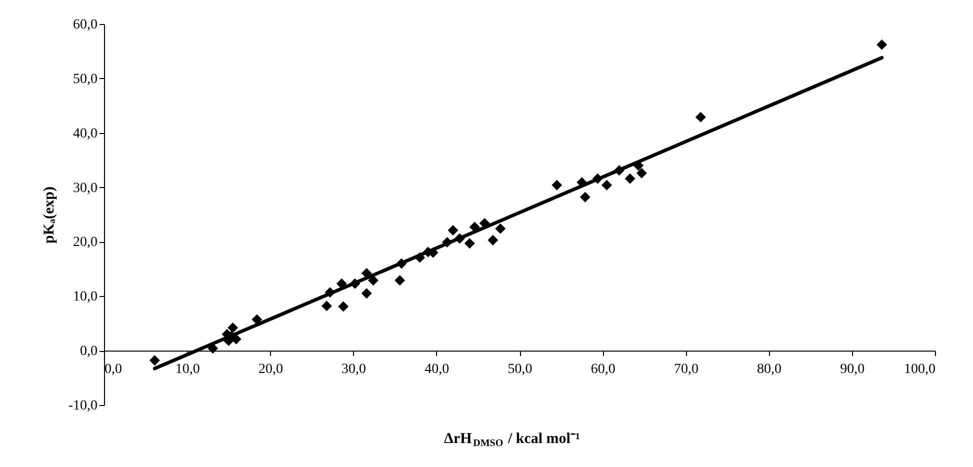 The width and height of the screenshot is (973, 467). What do you see at coordinates (49, 215) in the screenshot?
I see `y-axis-title: pKₐ(exp)` at bounding box center [49, 215].